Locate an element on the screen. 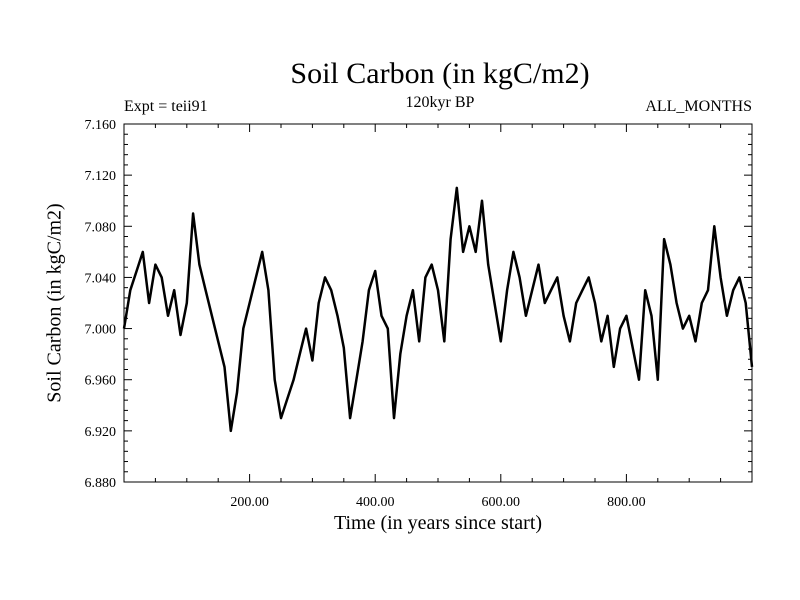  y-tick-label: 7.120 is located at coordinates (101, 176).